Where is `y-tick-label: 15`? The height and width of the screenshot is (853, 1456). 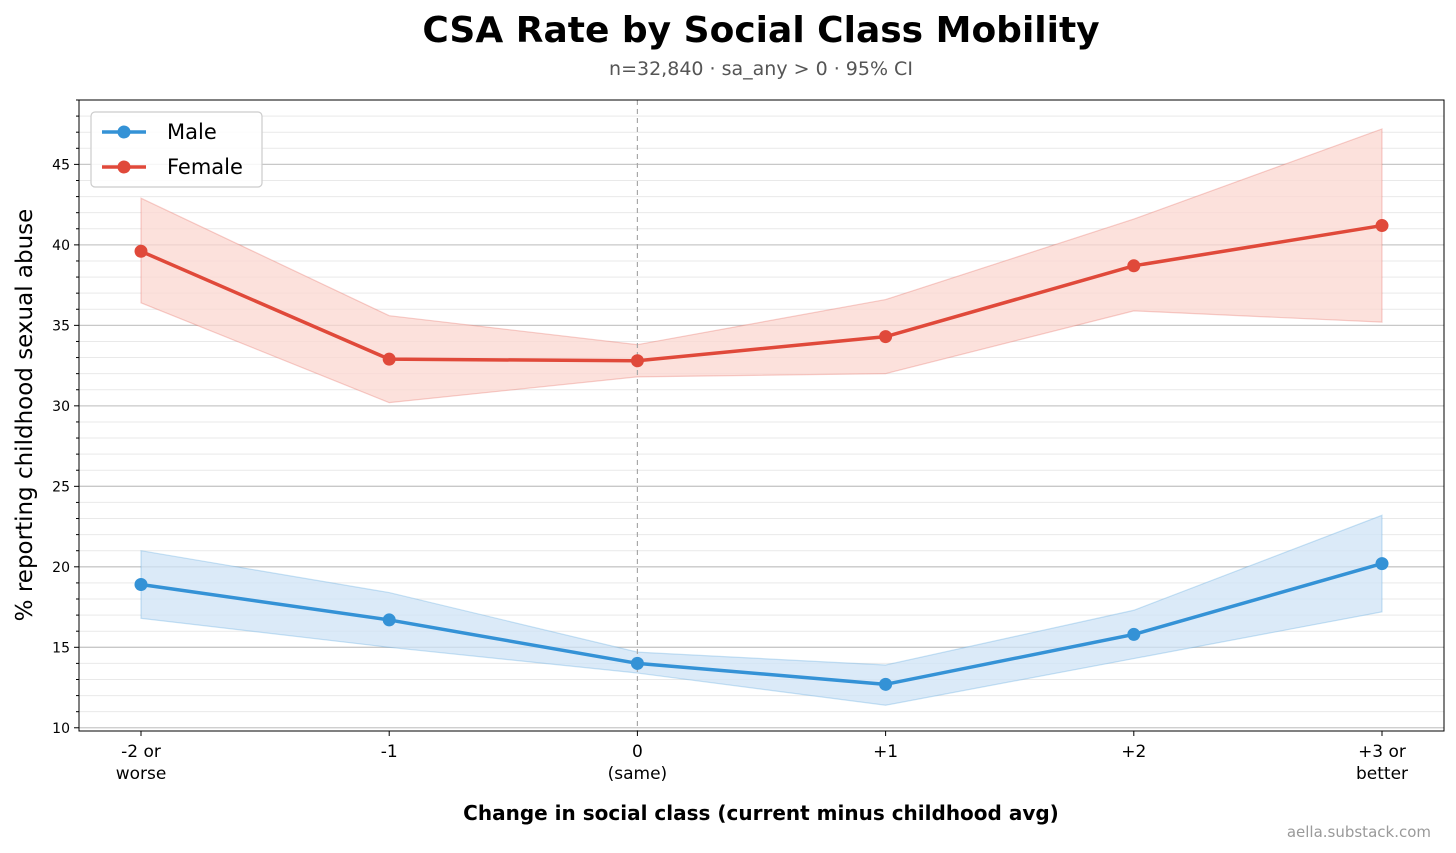
y-tick-label: 15 is located at coordinates (61, 648).